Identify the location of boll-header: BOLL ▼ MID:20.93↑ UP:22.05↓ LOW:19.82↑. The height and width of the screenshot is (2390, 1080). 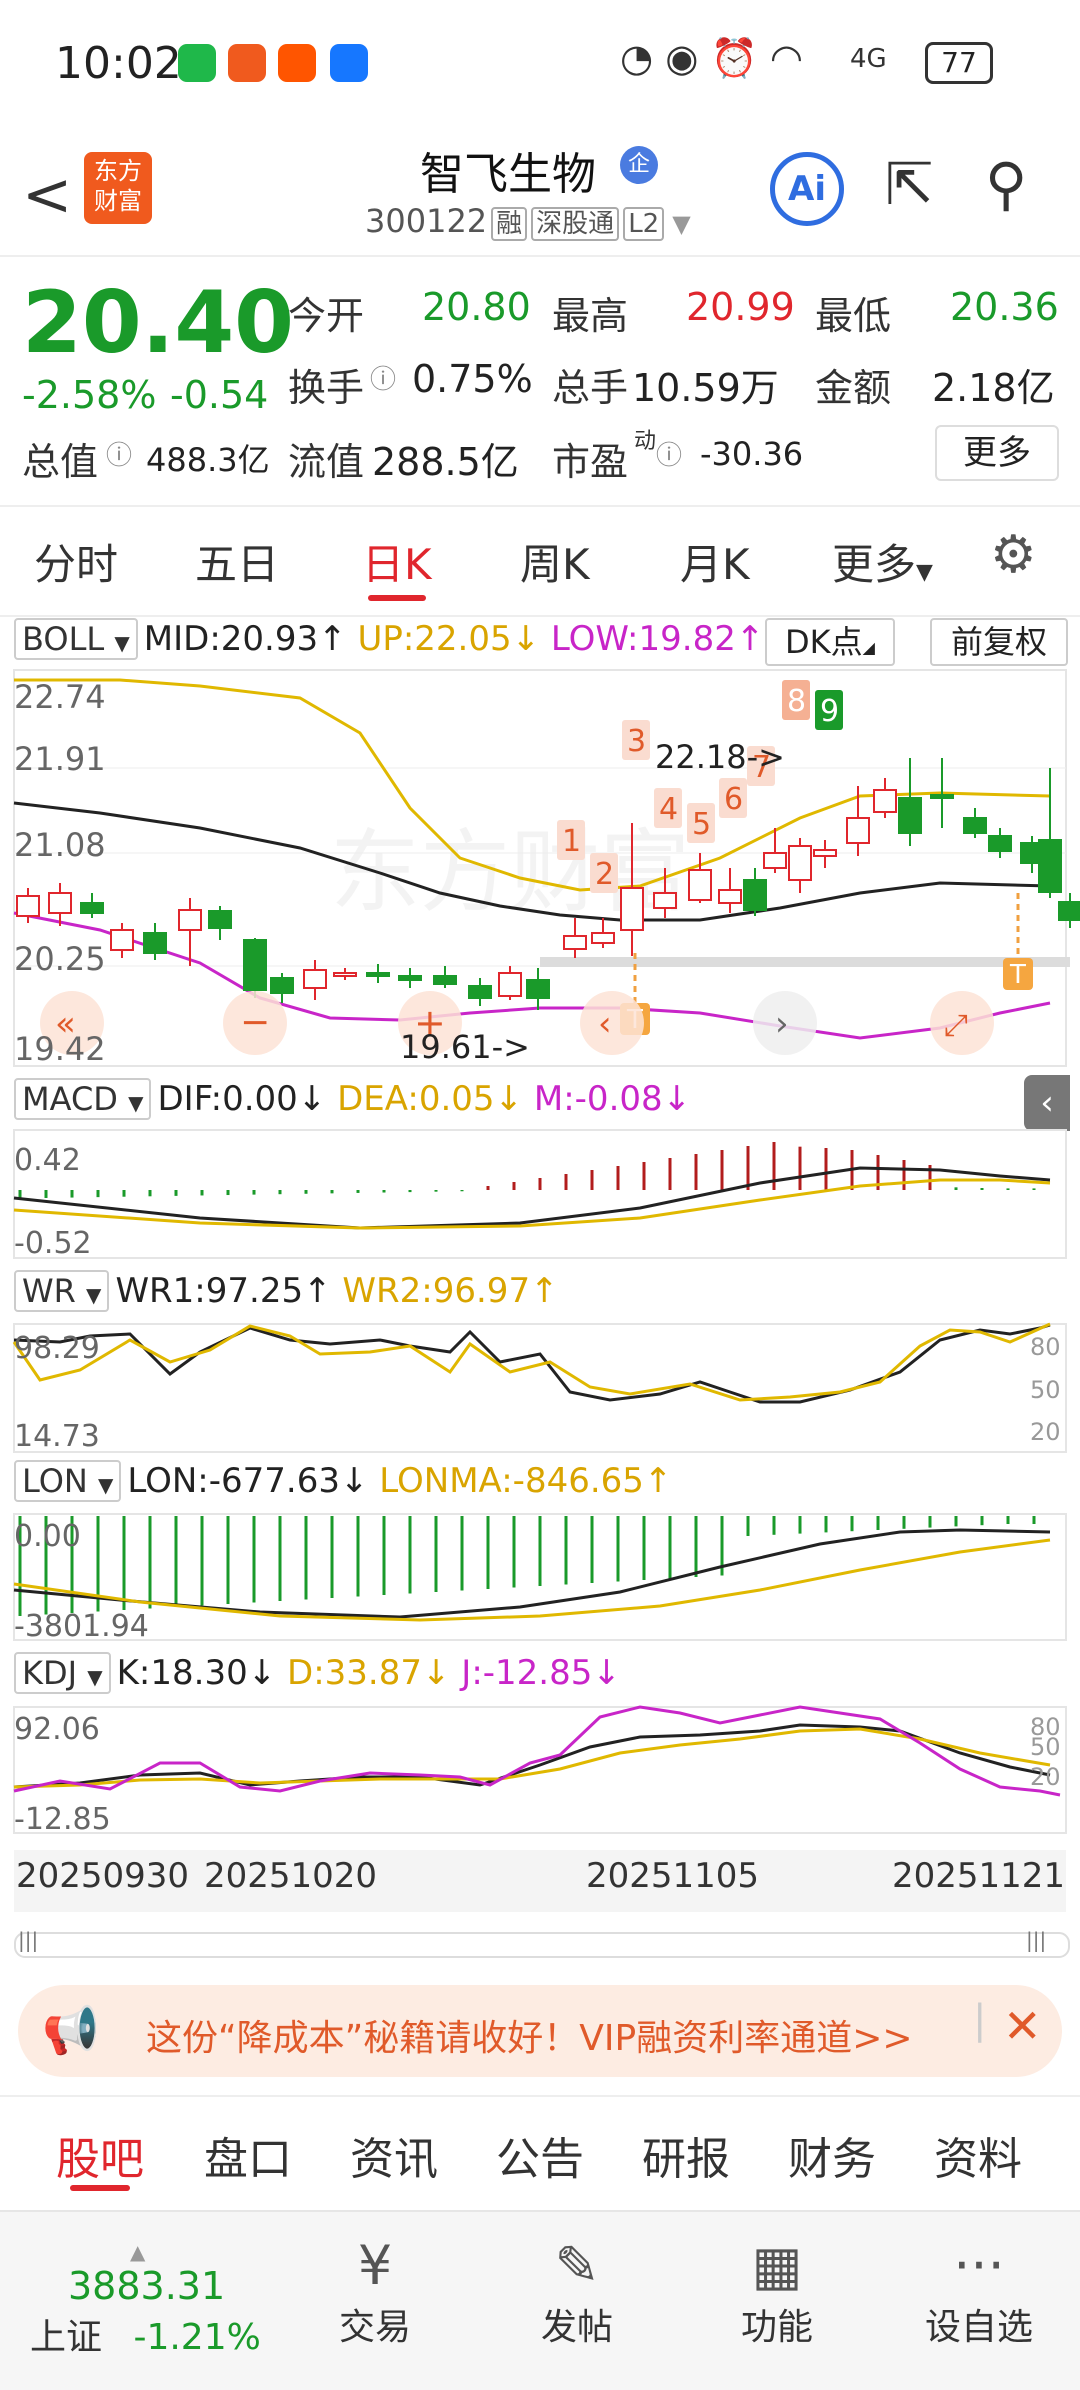
(389, 642).